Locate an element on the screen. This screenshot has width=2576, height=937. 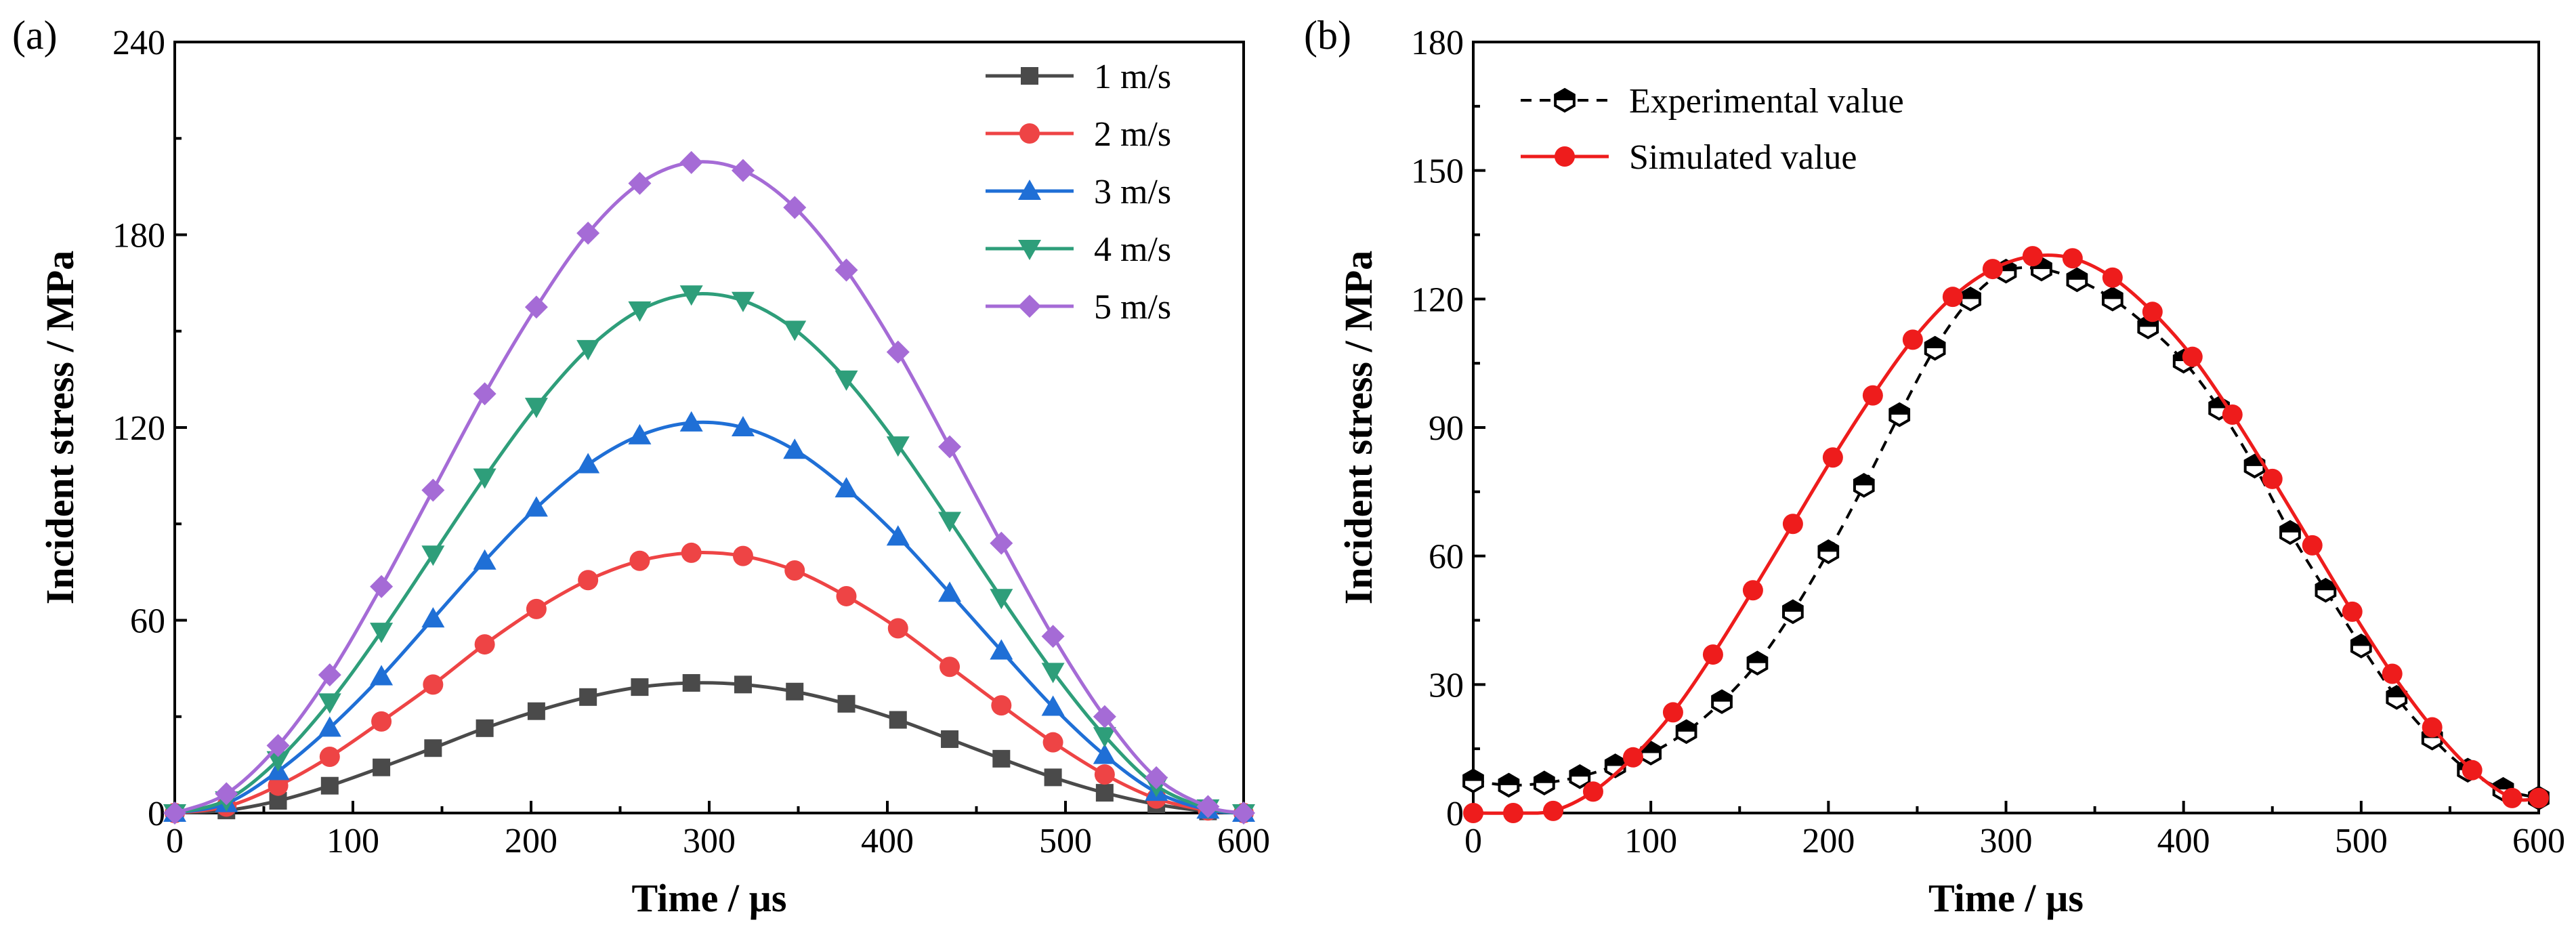
legend-b: Experimental value Simulated value is located at coordinates (1713, 129).